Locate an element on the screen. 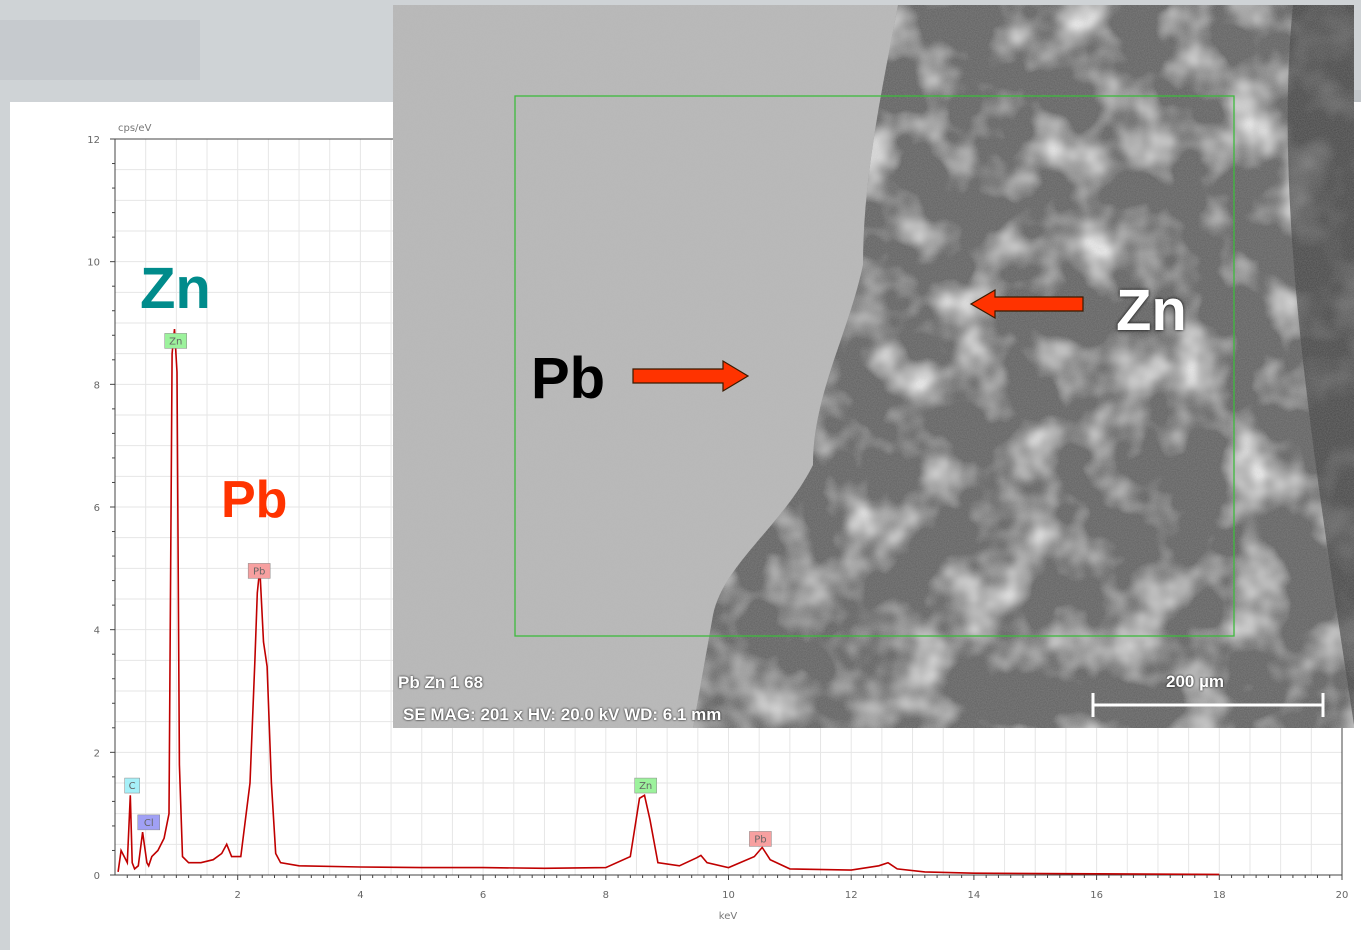 The width and height of the screenshot is (1361, 950). y-tick-label: 2 is located at coordinates (97, 753).